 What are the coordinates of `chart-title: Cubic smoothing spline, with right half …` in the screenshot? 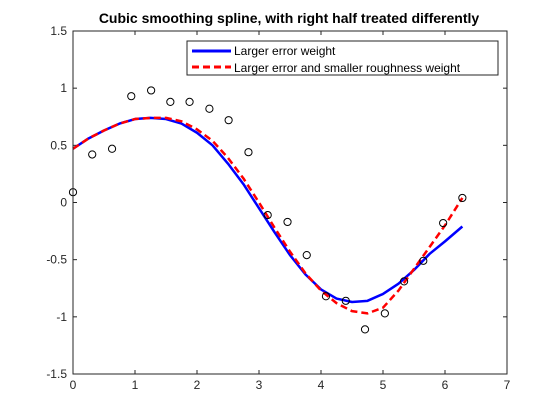 It's located at (289, 18).